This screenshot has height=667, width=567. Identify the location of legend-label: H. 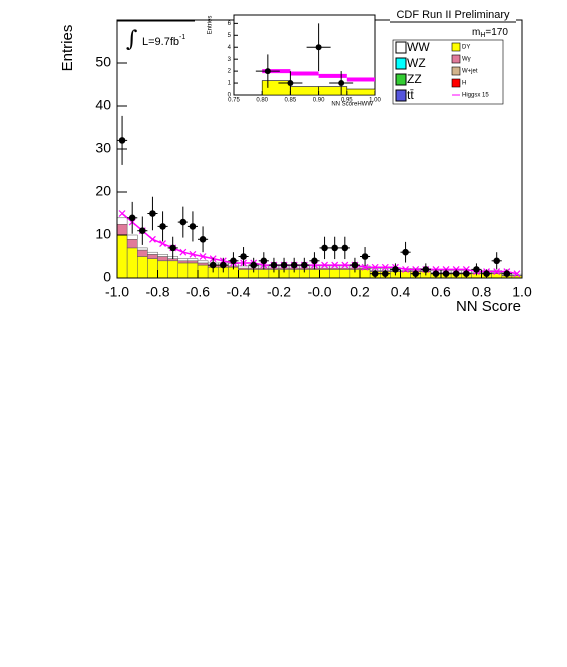
(464, 84).